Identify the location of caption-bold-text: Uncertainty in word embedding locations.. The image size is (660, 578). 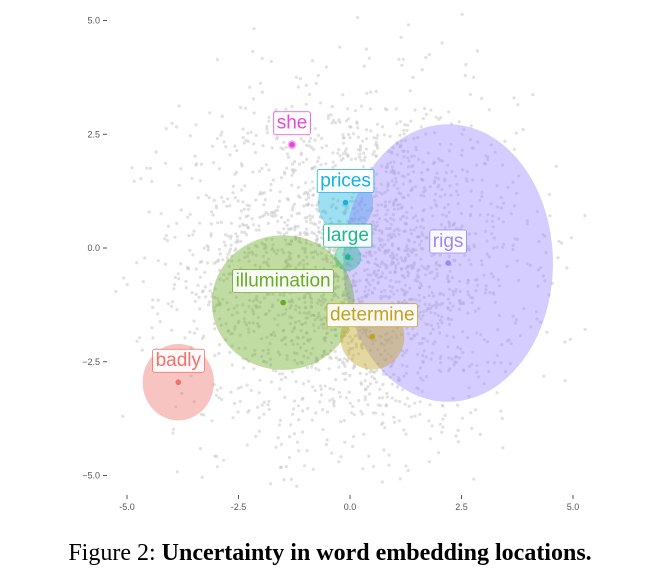
(376, 553).